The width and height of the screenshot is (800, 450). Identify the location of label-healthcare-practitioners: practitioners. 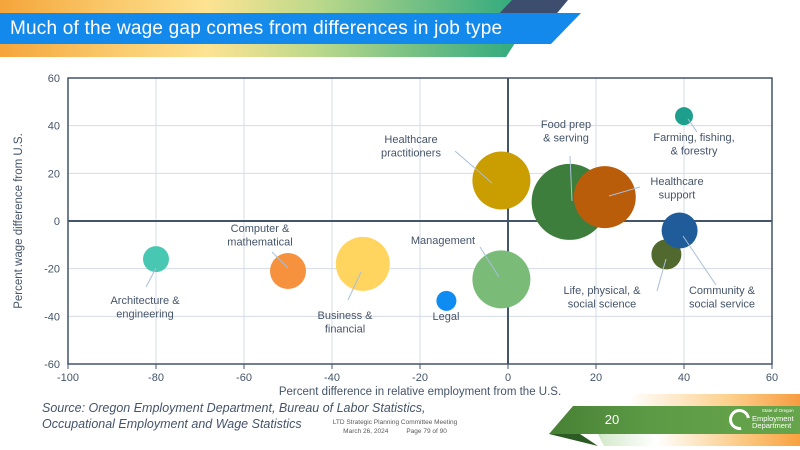
(411, 154).